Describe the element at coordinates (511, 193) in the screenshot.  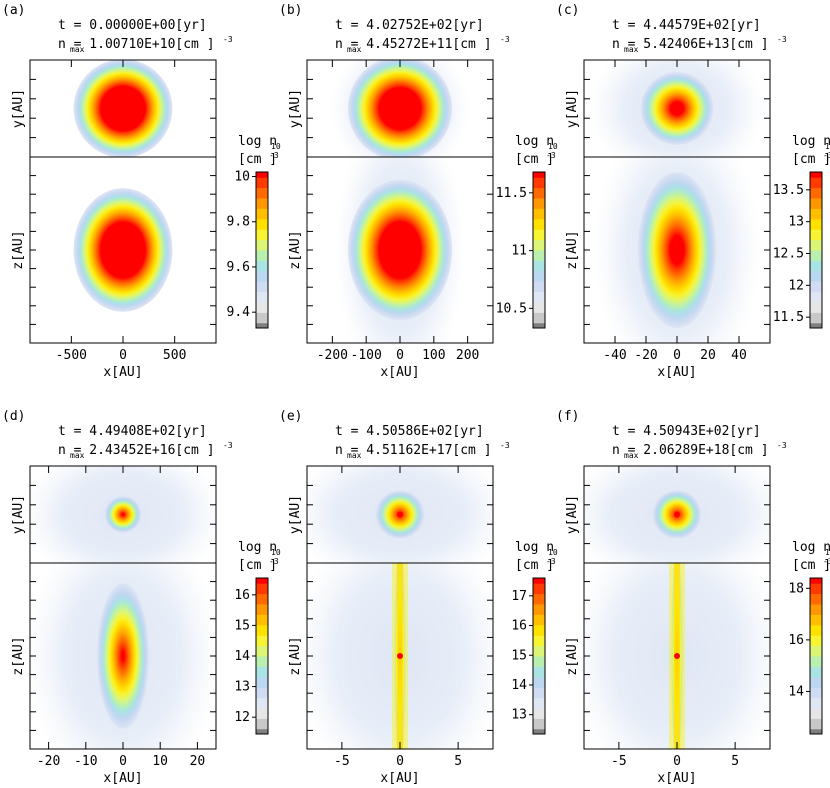
I see `colorbar-tick-label: 11.5` at that location.